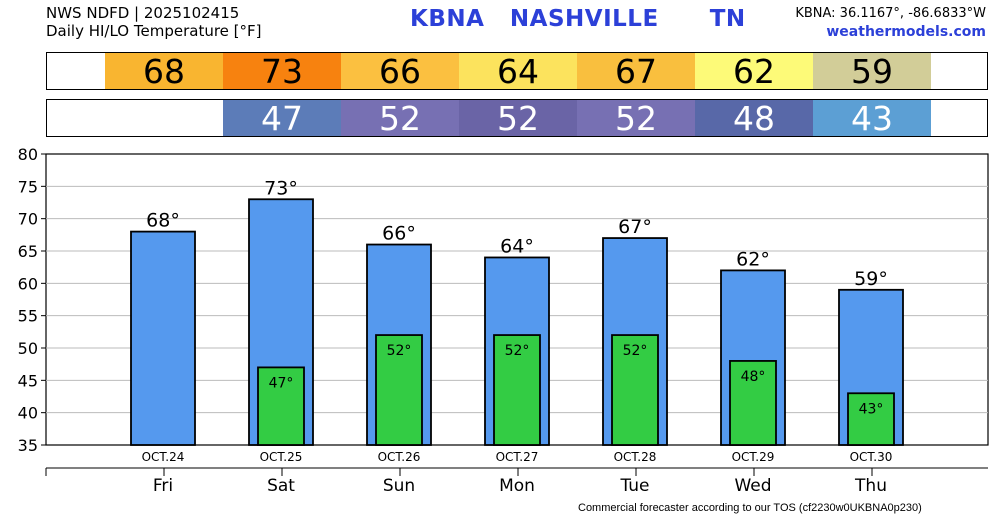  I want to click on y-tick-label: 60, so click(28, 283).